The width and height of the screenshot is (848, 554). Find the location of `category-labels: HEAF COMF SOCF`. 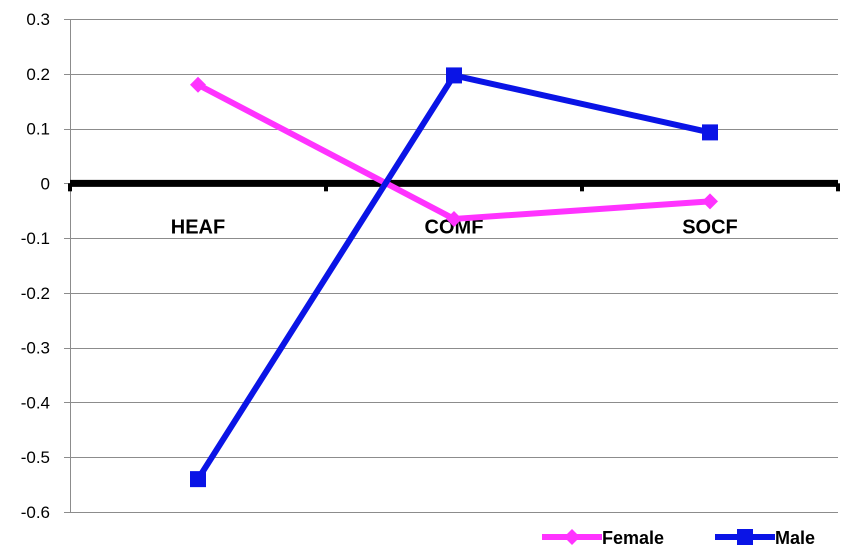

category-labels: HEAF COMF SOCF is located at coordinates (454, 227).